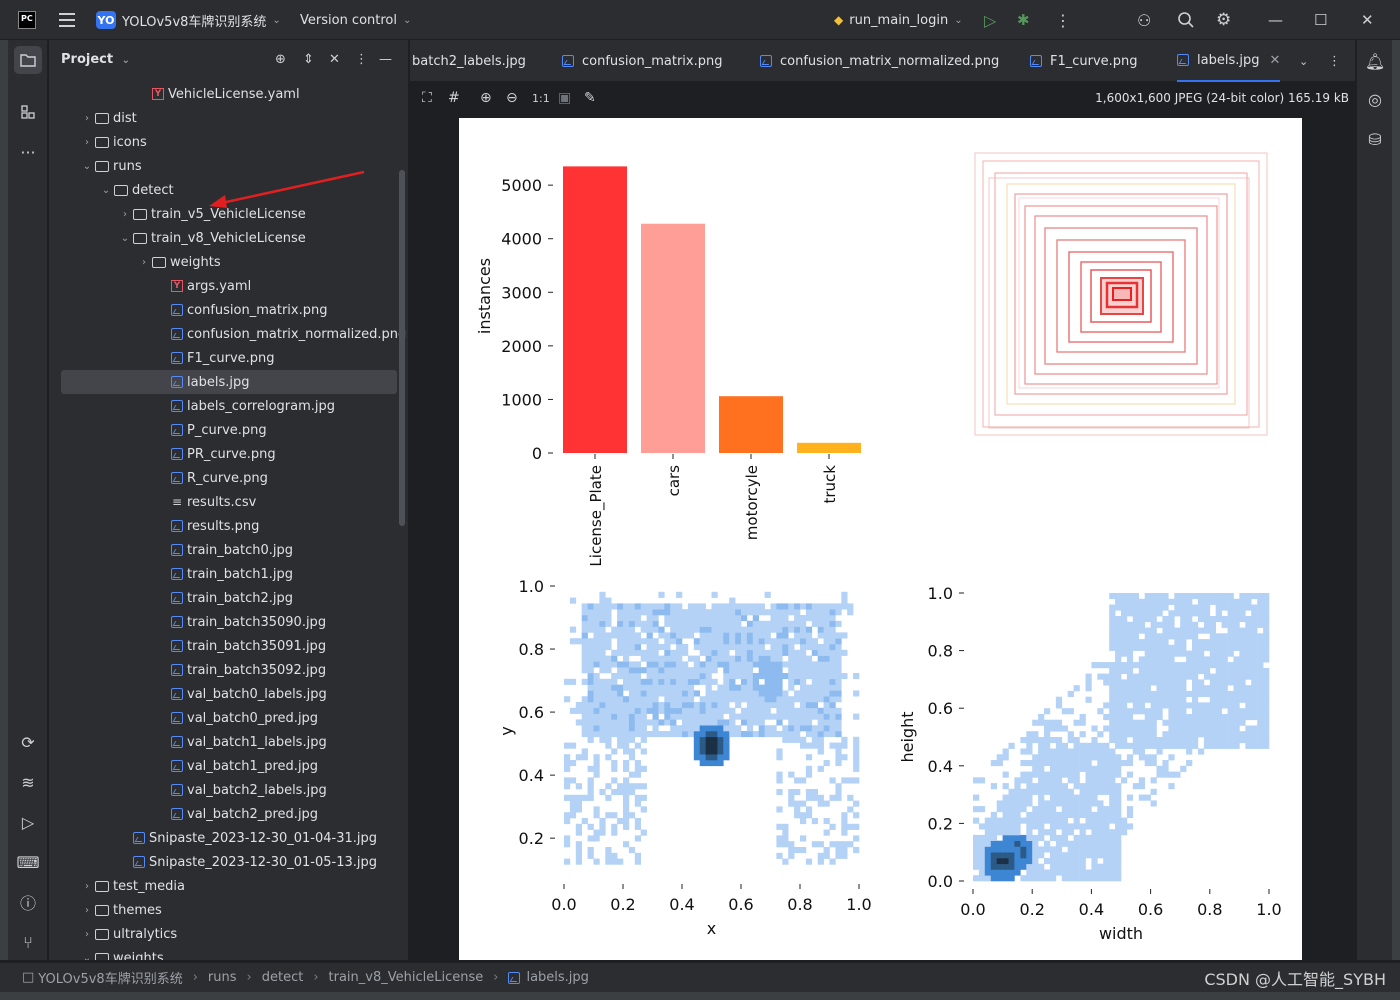 This screenshot has height=1000, width=1400. I want to click on tree-folder-item: › themes, so click(228, 910).